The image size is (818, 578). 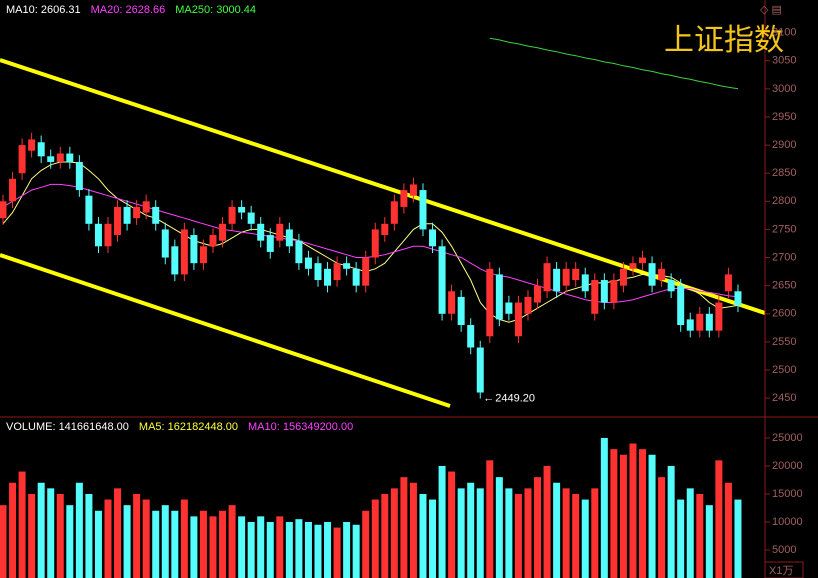 What do you see at coordinates (215, 10) in the screenshot?
I see `legend-entry: MA250: 3000.44` at bounding box center [215, 10].